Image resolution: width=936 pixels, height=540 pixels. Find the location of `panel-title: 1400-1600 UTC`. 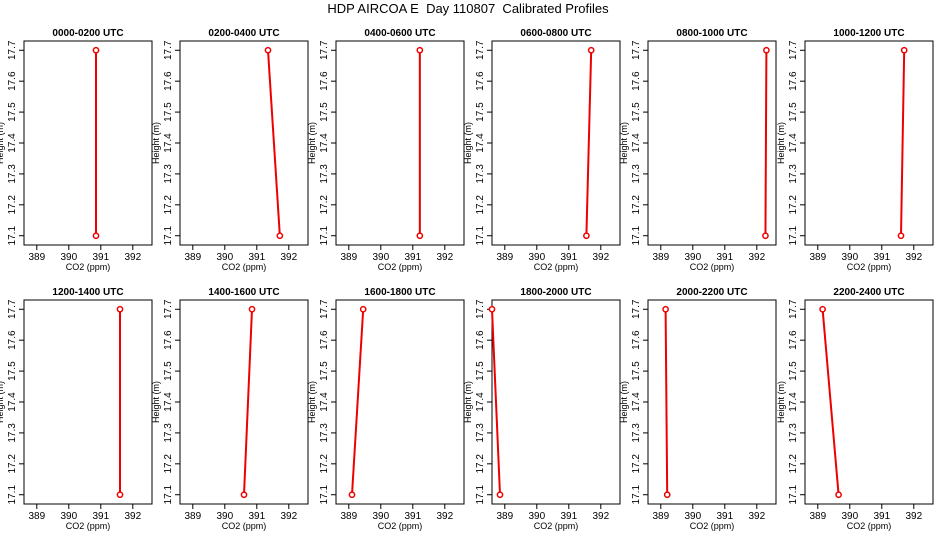

panel-title: 1400-1600 UTC is located at coordinates (243, 292).